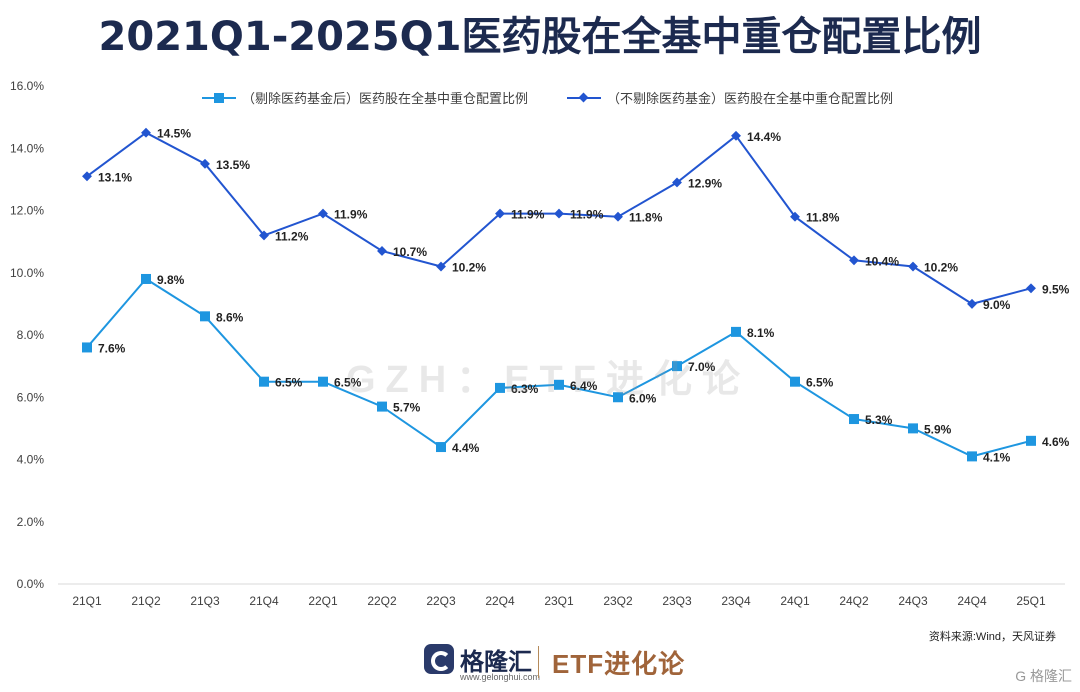 This screenshot has width=1080, height=692. I want to click on y-tick-label: 6.0%, so click(31, 397).